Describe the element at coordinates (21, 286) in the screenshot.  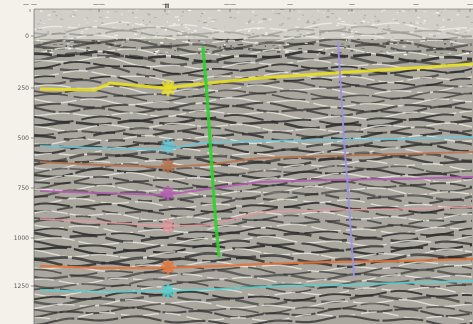
I see `time-tick-label: 1250` at that location.